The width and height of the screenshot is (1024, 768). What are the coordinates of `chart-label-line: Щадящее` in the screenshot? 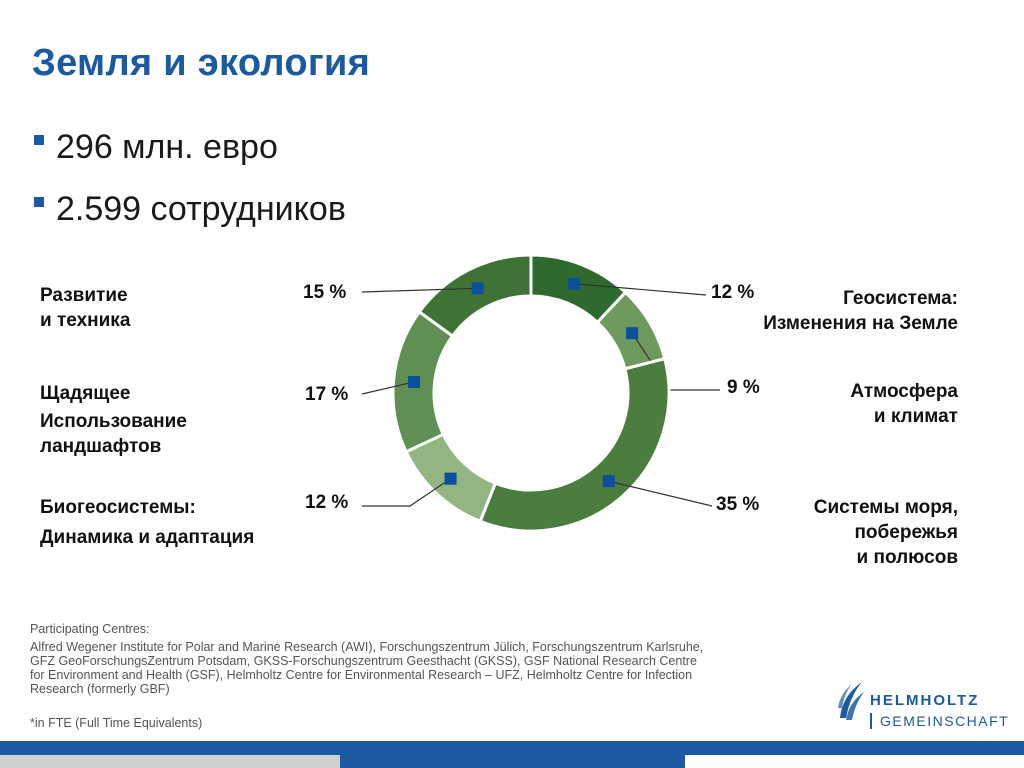 It's located at (85, 393).